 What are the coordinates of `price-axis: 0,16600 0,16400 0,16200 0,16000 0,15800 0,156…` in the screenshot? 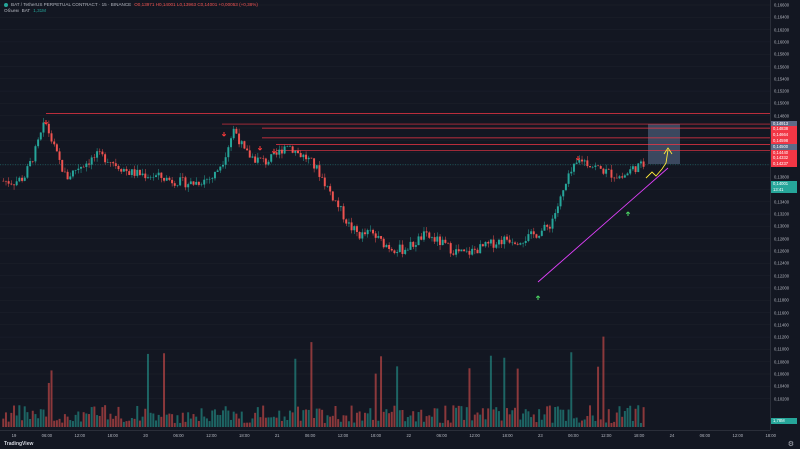 It's located at (785, 215).